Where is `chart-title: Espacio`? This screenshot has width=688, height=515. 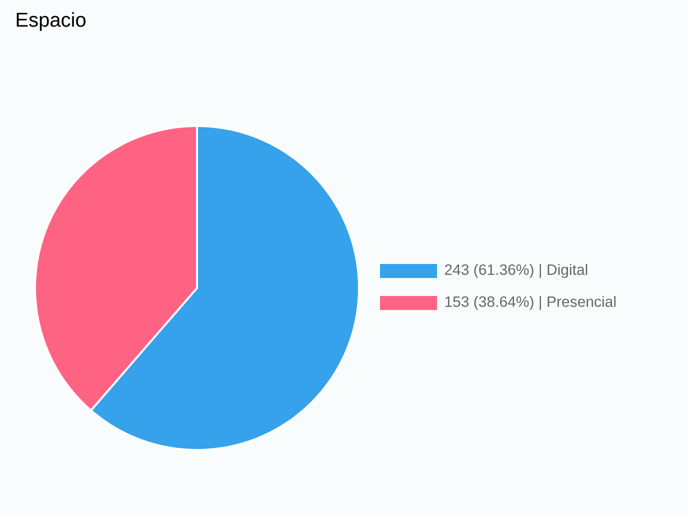
chart-title: Espacio is located at coordinates (51, 21).